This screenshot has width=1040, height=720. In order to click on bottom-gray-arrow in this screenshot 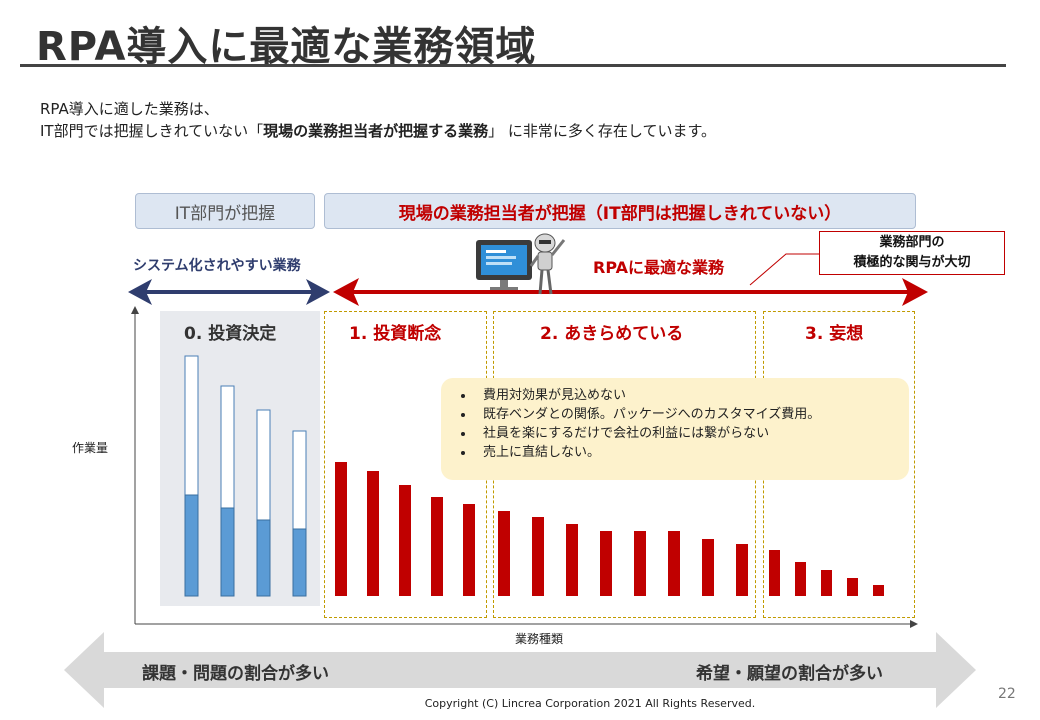, I will do `click(520, 670)`.